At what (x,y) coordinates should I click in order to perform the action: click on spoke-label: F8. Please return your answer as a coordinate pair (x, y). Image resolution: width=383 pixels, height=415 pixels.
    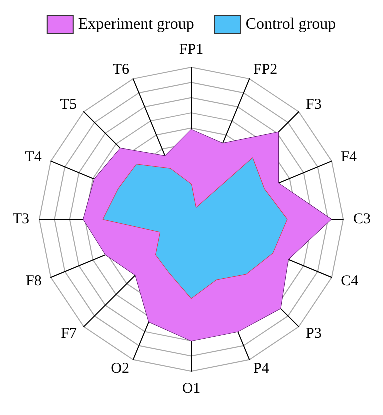
    Looking at the image, I should click on (34, 281).